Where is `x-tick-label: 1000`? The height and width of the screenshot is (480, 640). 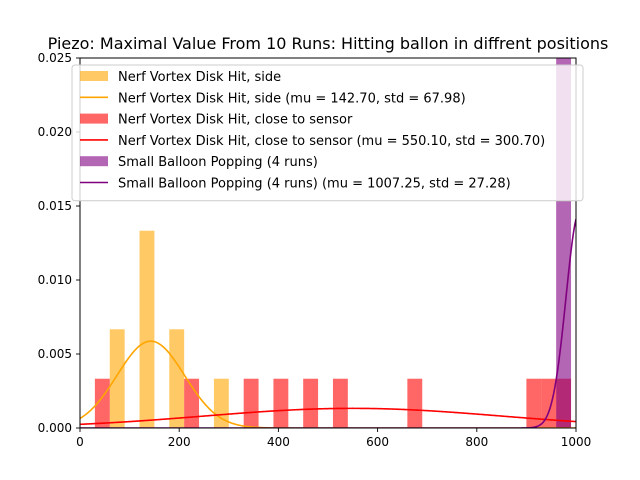
x-tick-label: 1000 is located at coordinates (576, 442).